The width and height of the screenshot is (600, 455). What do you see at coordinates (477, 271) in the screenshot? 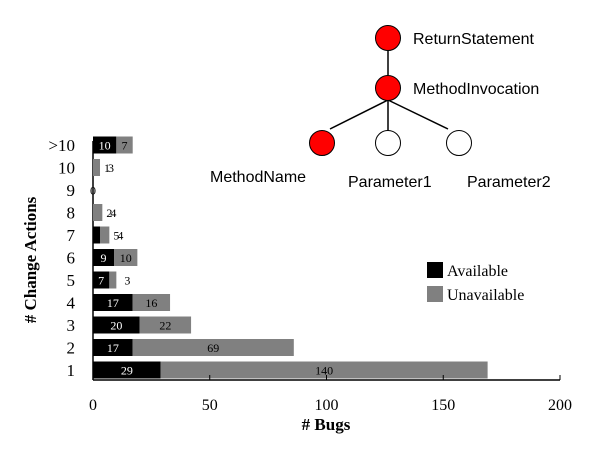
I see `legend-label-available: Available` at bounding box center [477, 271].